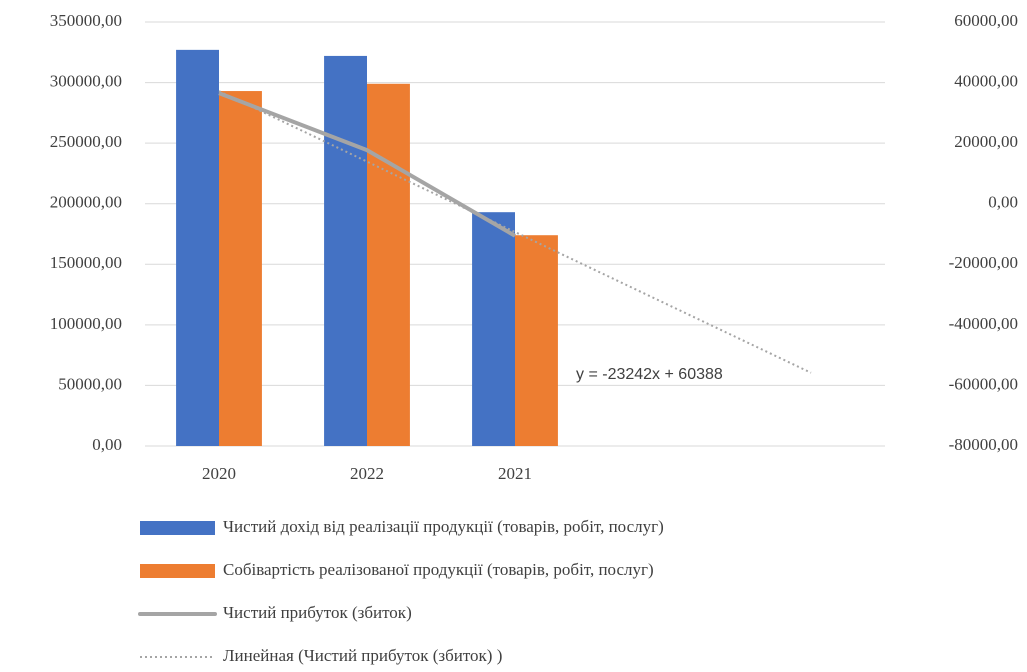  Describe the element at coordinates (986, 141) in the screenshot. I see `y2-tick-label: 20000,00` at that location.